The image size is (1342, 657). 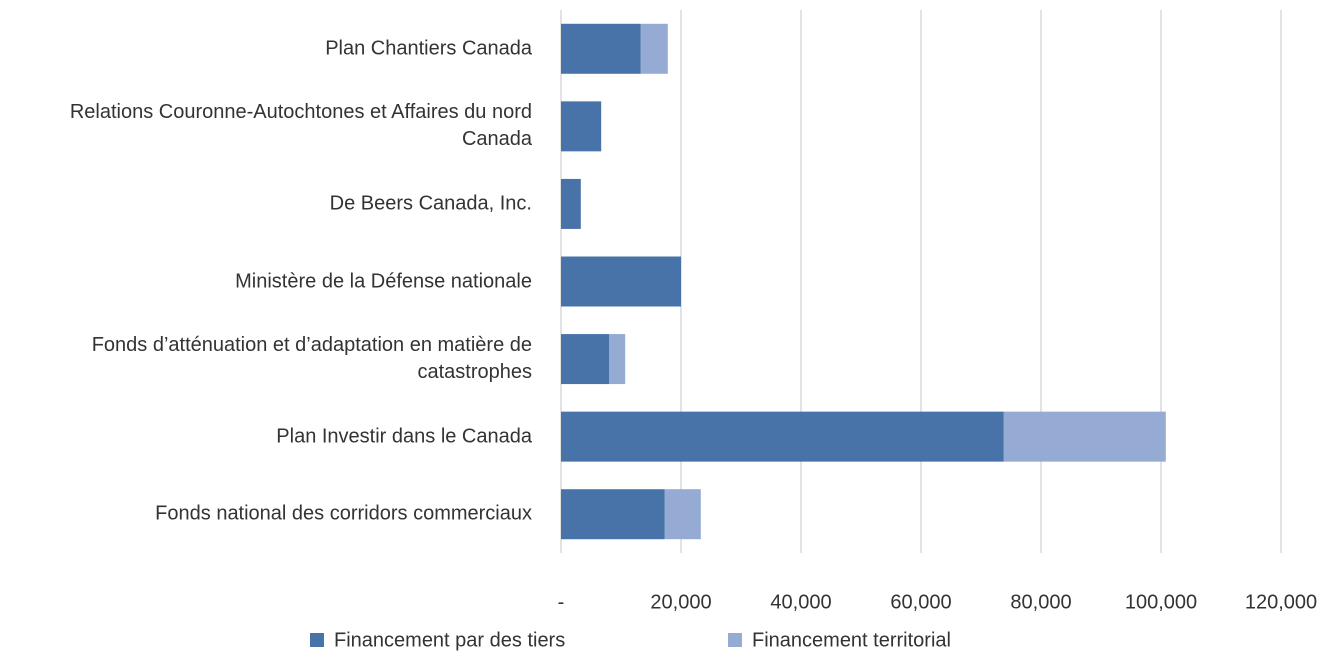 I want to click on y-tick-label: Plan Chantiers Canada, so click(x=428, y=48).